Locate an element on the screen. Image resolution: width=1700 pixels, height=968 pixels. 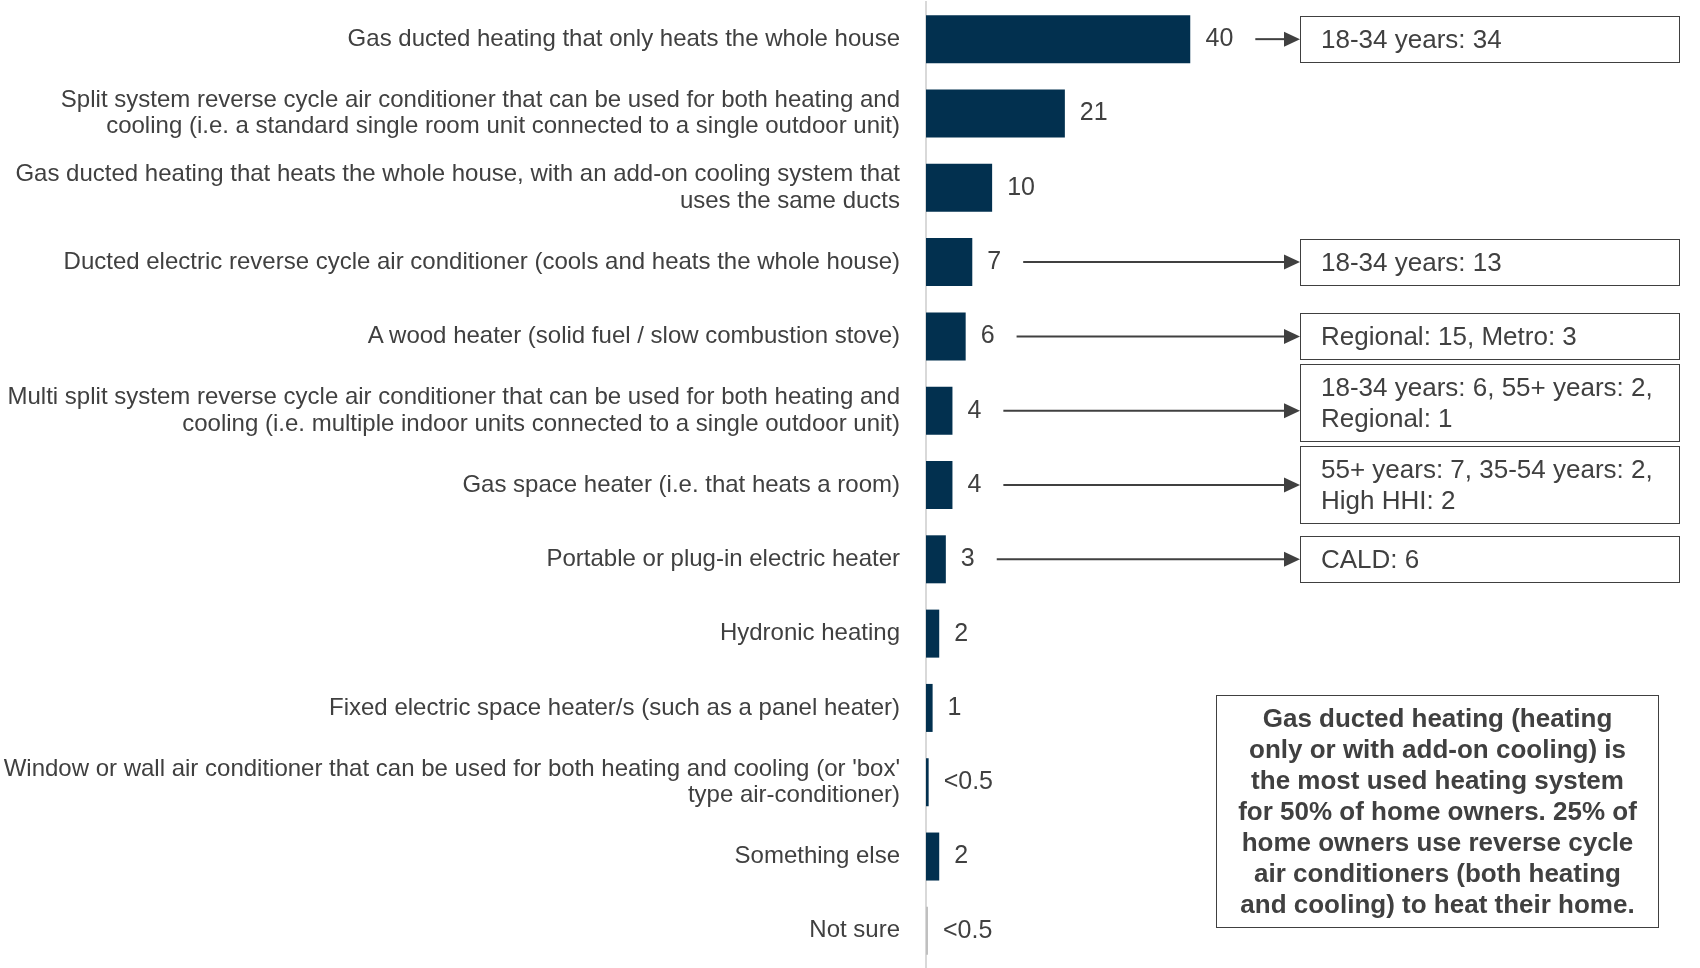
text: CALD: 6 is located at coordinates (1490, 559).